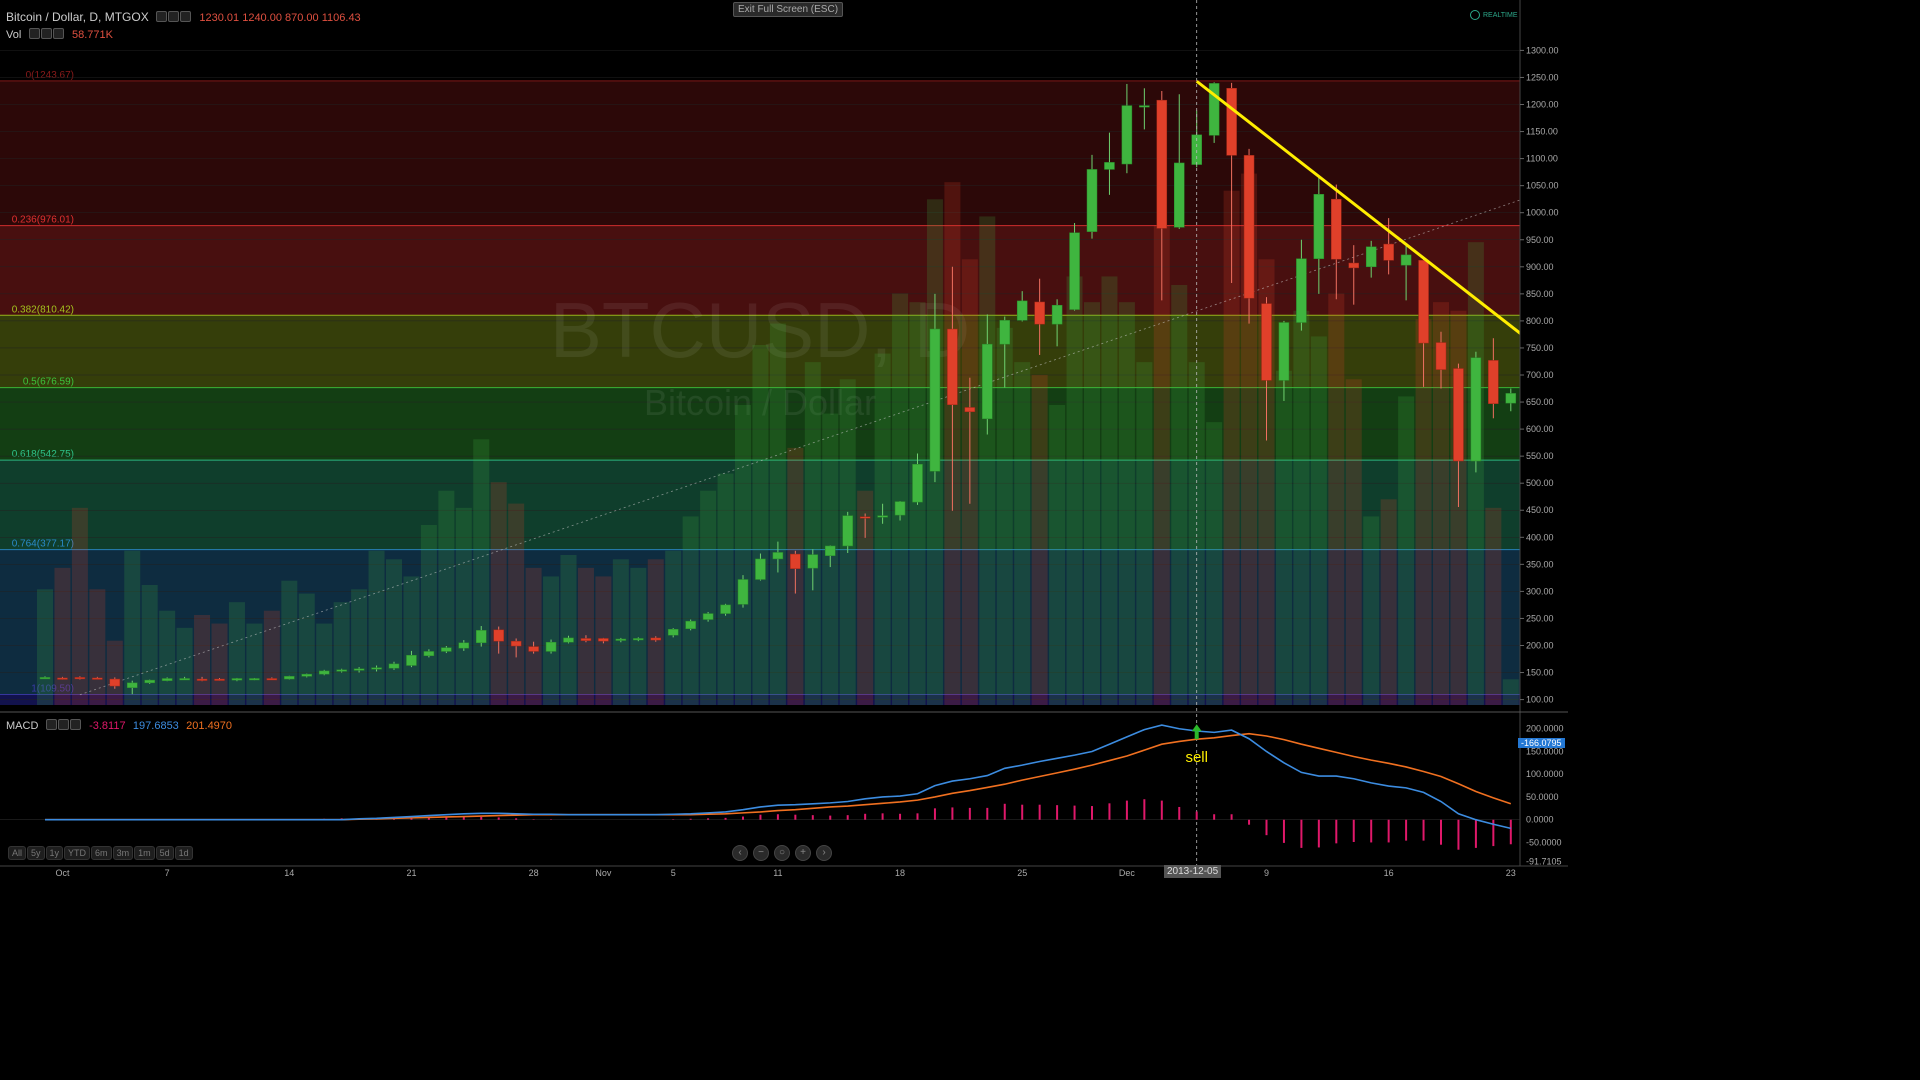 This screenshot has width=1920, height=1080. I want to click on range-1d-button: 1d, so click(183, 853).